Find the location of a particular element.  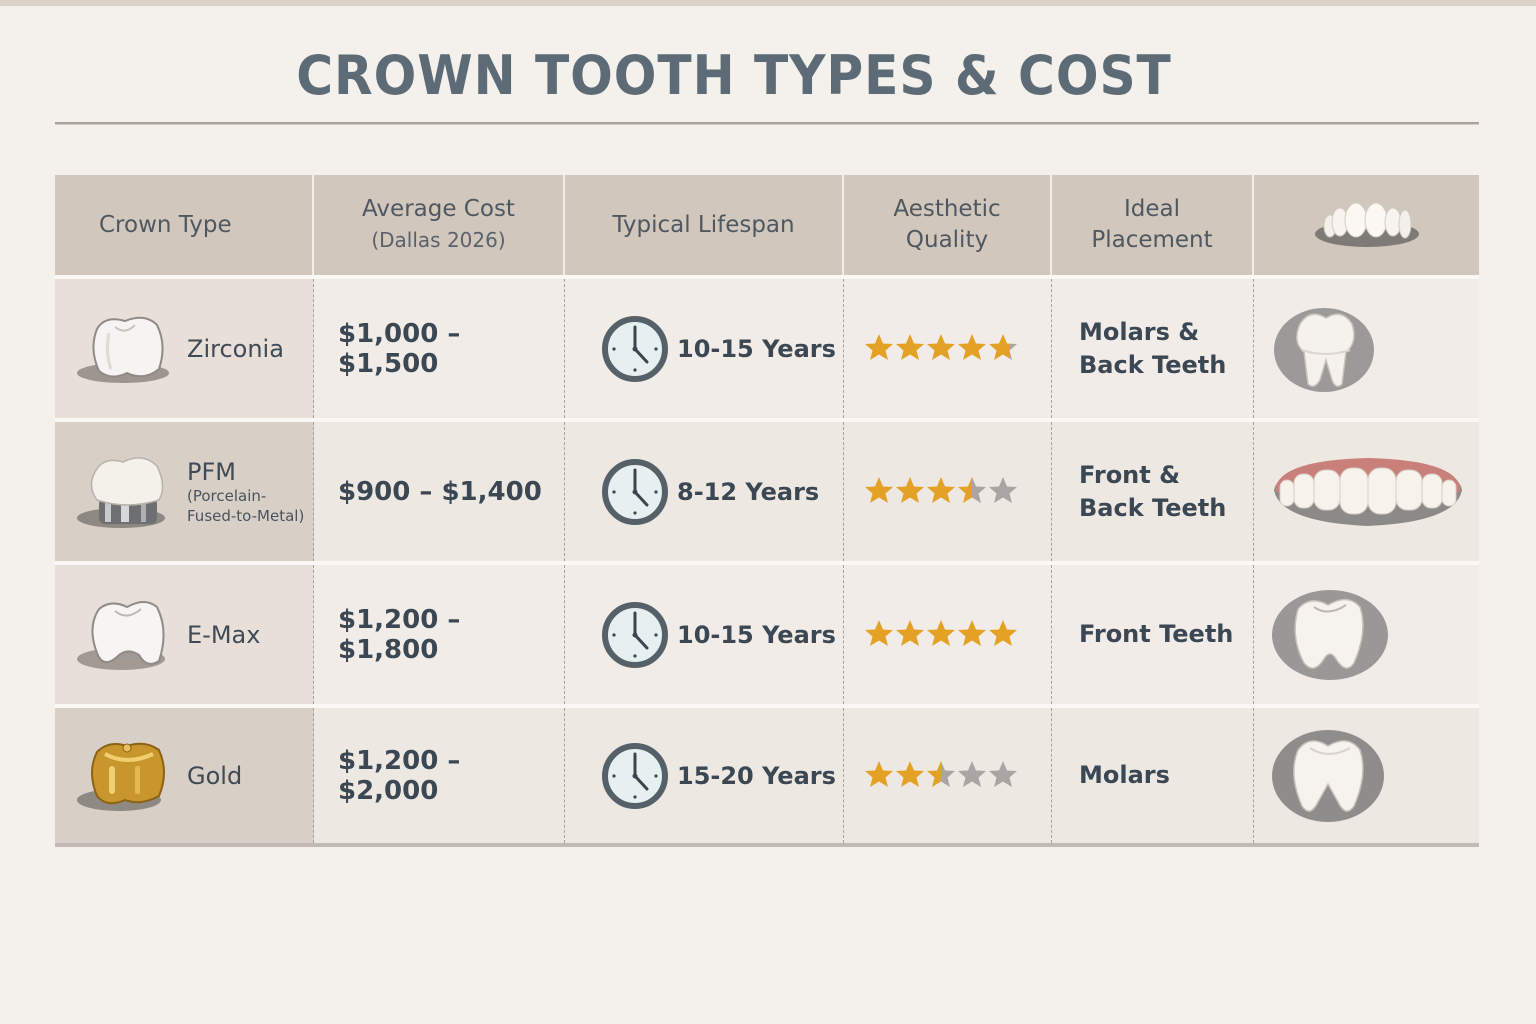

header-label: Aesthetic is located at coordinates (947, 209).